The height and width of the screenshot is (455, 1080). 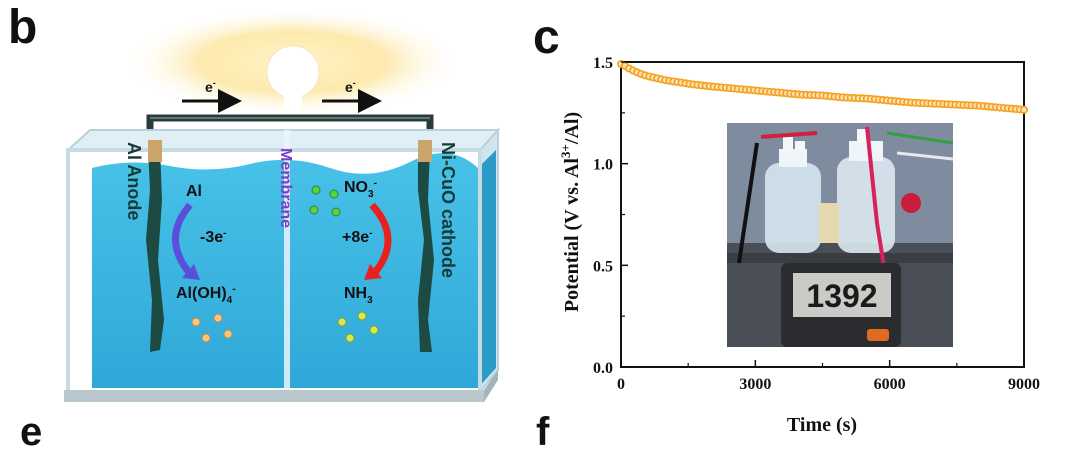 What do you see at coordinates (570, 212) in the screenshot?
I see `y-axis-label: Potential (V vs. Al3+/Al)` at bounding box center [570, 212].